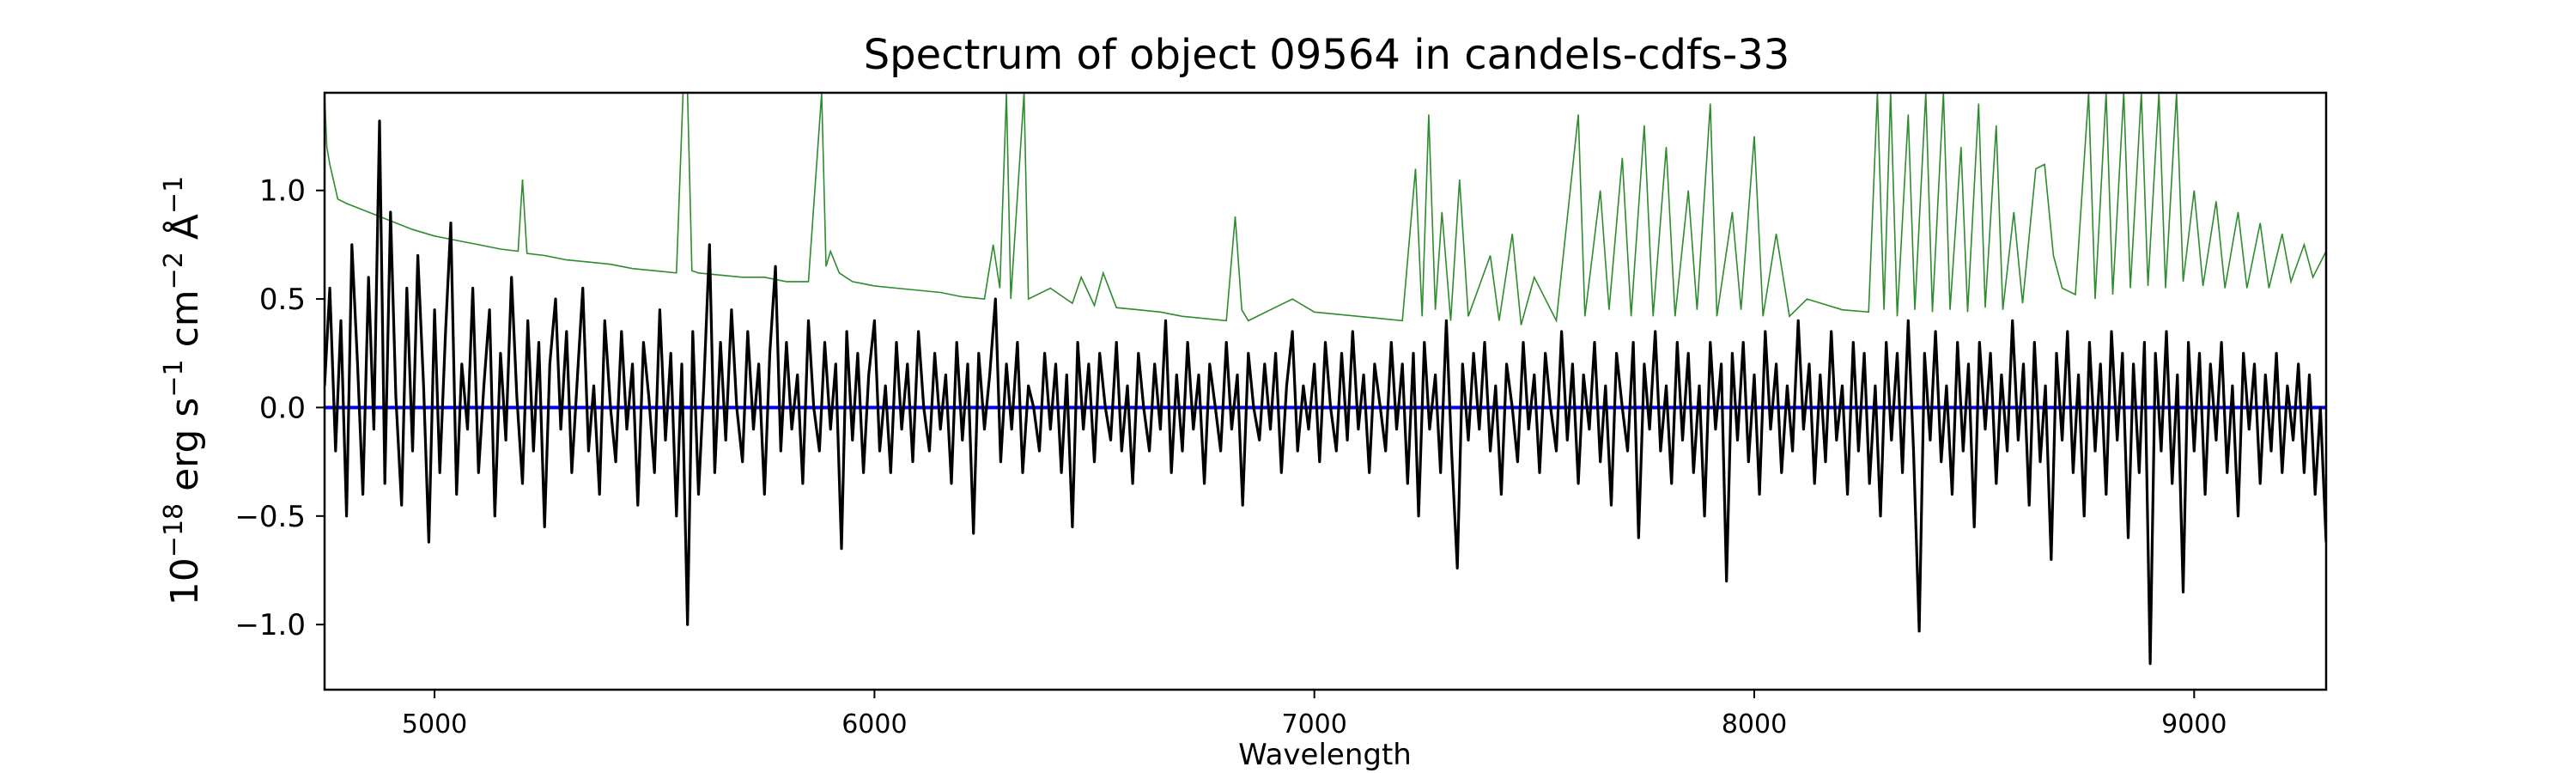 Image resolution: width=2576 pixels, height=773 pixels. Describe the element at coordinates (434, 724) in the screenshot. I see `x-tick-label: 5000` at that location.